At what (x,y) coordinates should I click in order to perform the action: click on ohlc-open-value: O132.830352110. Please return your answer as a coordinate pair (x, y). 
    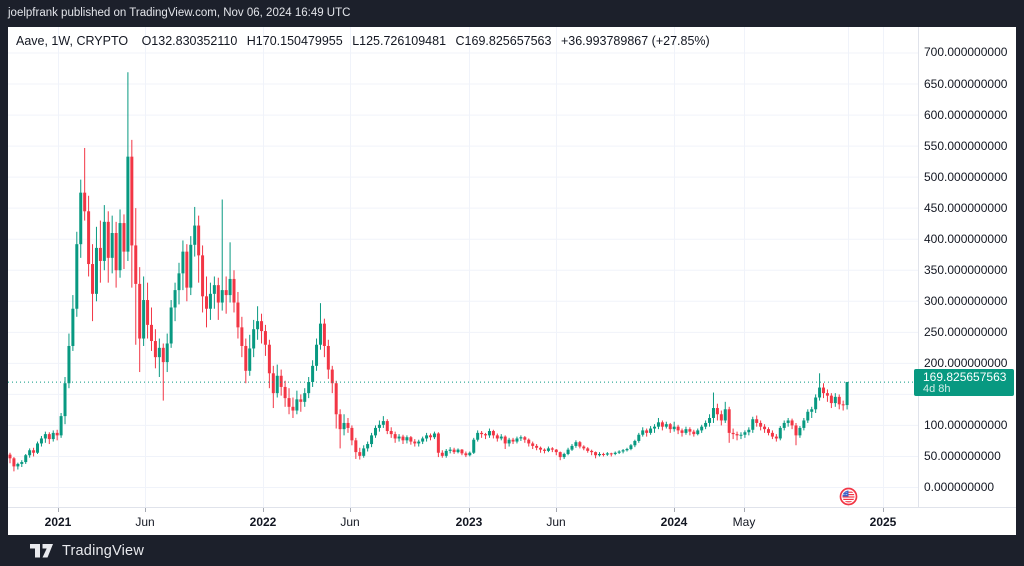
    Looking at the image, I should click on (189, 41).